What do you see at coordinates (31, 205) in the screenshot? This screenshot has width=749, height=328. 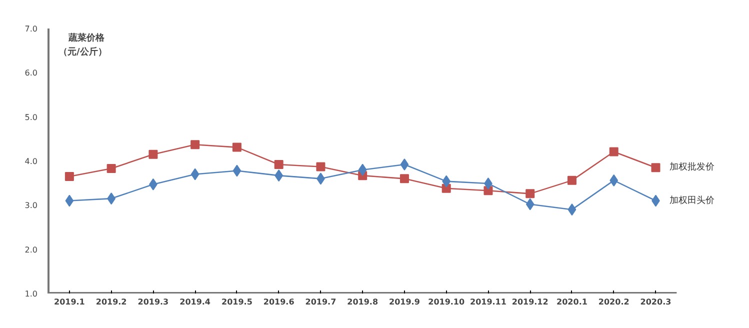 I see `y-tick-label: 3.0` at bounding box center [31, 205].